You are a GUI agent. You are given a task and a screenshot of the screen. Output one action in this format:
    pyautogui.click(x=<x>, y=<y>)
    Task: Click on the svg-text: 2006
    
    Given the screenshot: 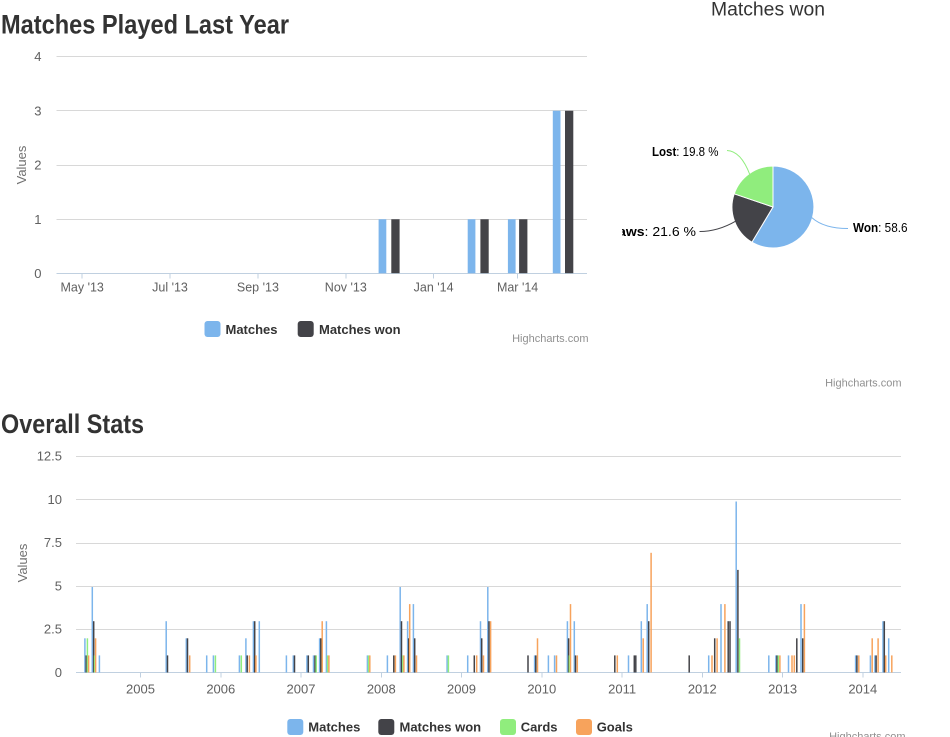 What is the action you would take?
    pyautogui.click(x=220, y=689)
    